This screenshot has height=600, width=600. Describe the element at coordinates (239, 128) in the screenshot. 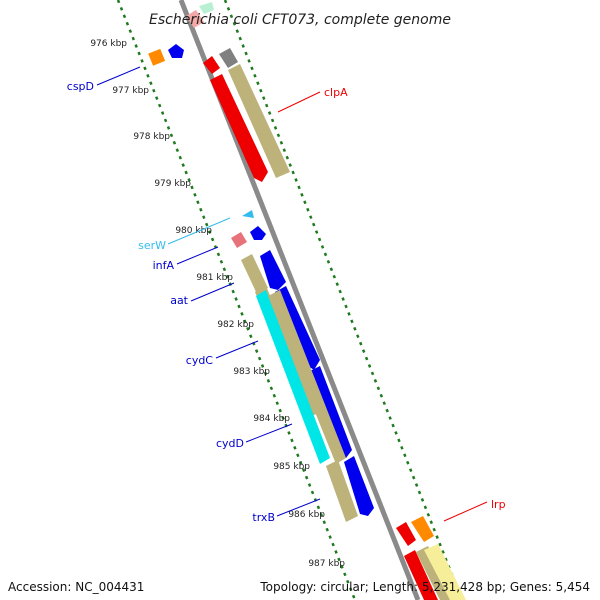

I see `gene-clpA-body` at that location.